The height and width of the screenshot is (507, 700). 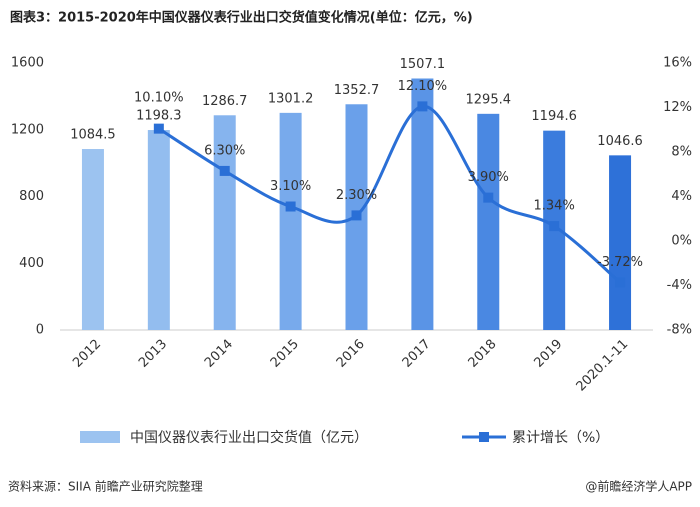 What do you see at coordinates (423, 64) in the screenshot?
I see `bar-value-label: 1507.1` at bounding box center [423, 64].